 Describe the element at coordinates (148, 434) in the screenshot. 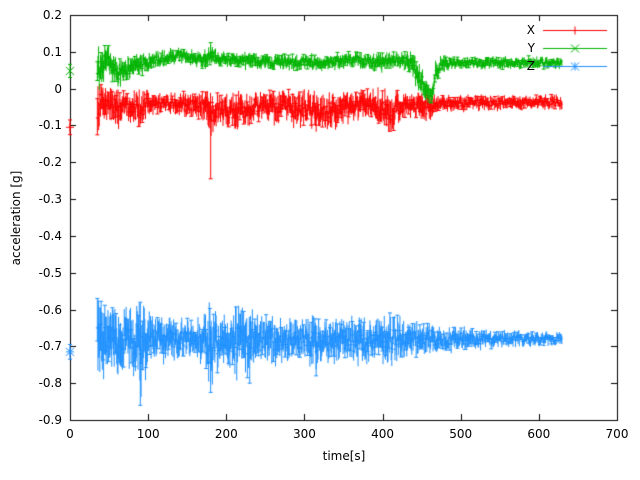

I see `x-tick-label: 100` at that location.